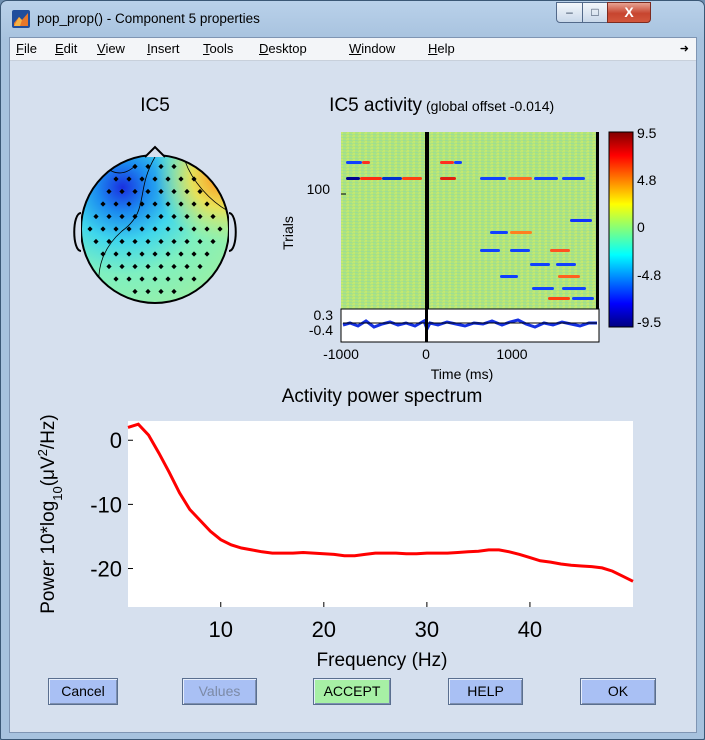  What do you see at coordinates (629, 12) in the screenshot?
I see `close-button: X` at bounding box center [629, 12].